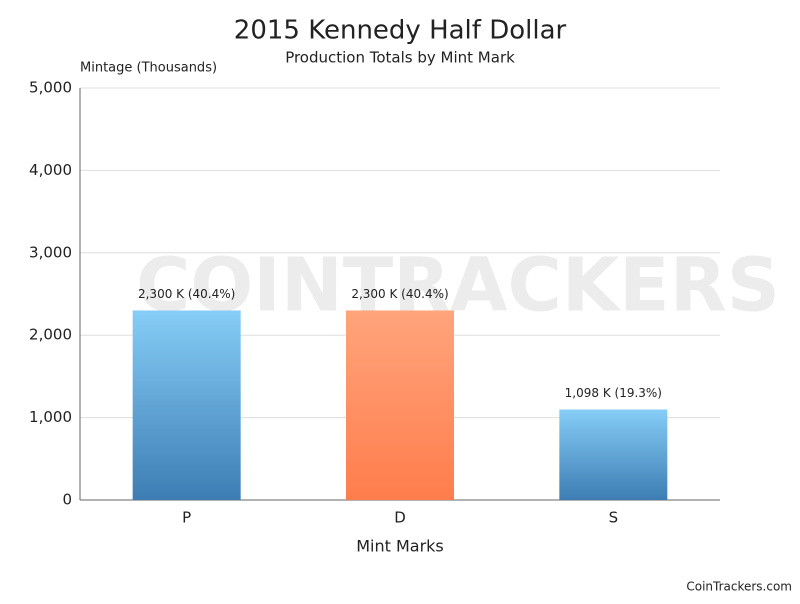  I want to click on value-label: 1,098 K (19.3%), so click(613, 393).